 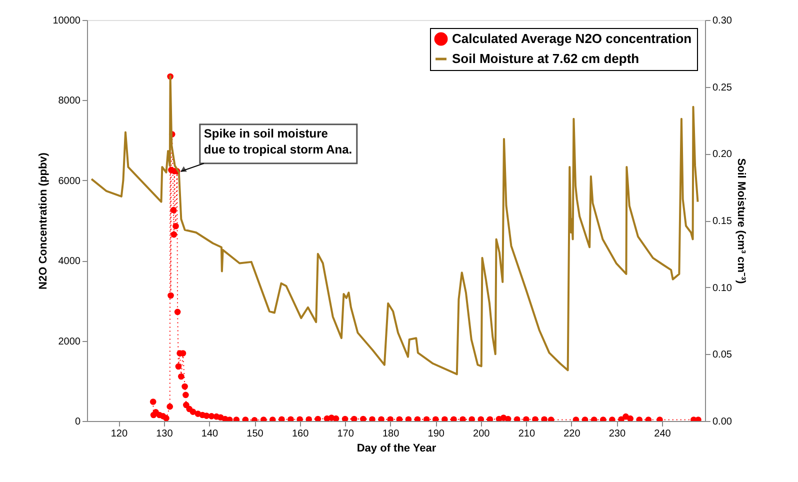 What do you see at coordinates (722, 88) in the screenshot?
I see `y2-tick-label: 0.25` at bounding box center [722, 88].